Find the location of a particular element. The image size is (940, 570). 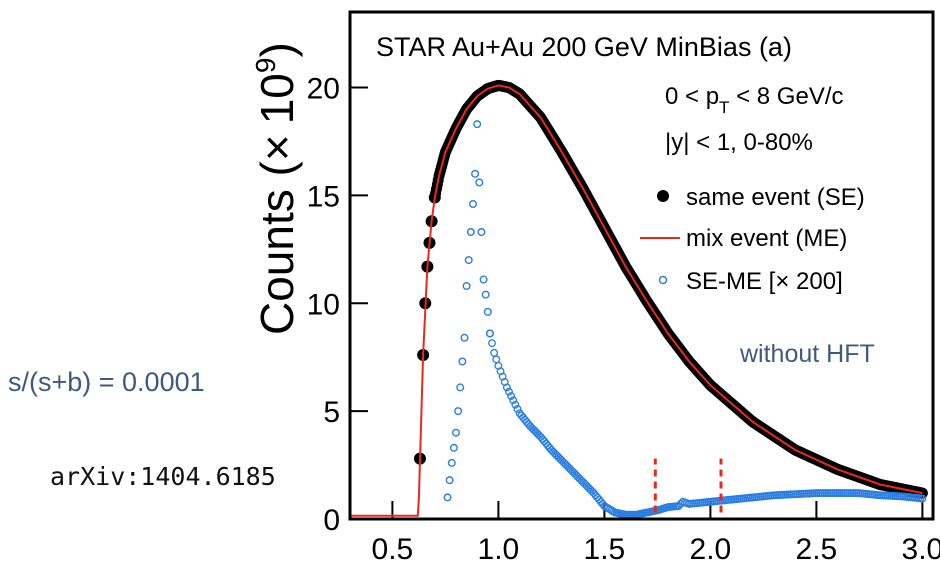

x-tick-label: 3.0 is located at coordinates (921, 549).